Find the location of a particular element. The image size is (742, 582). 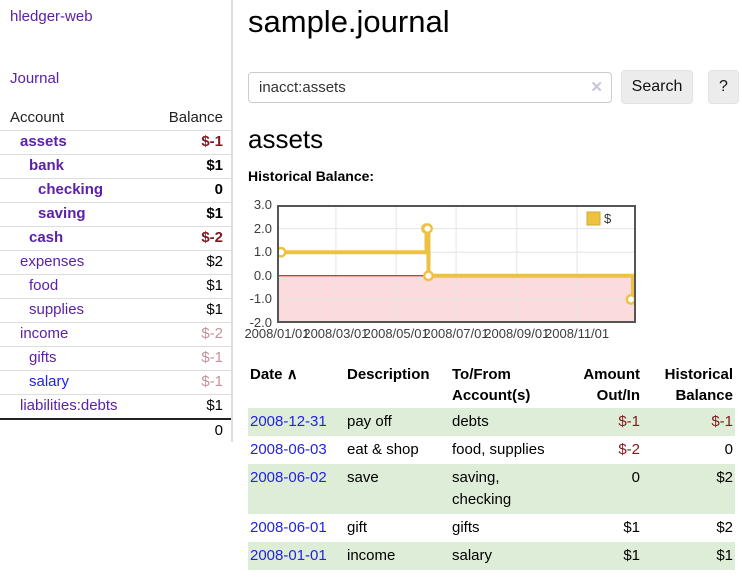

account-row: food $1 is located at coordinates (115, 286).